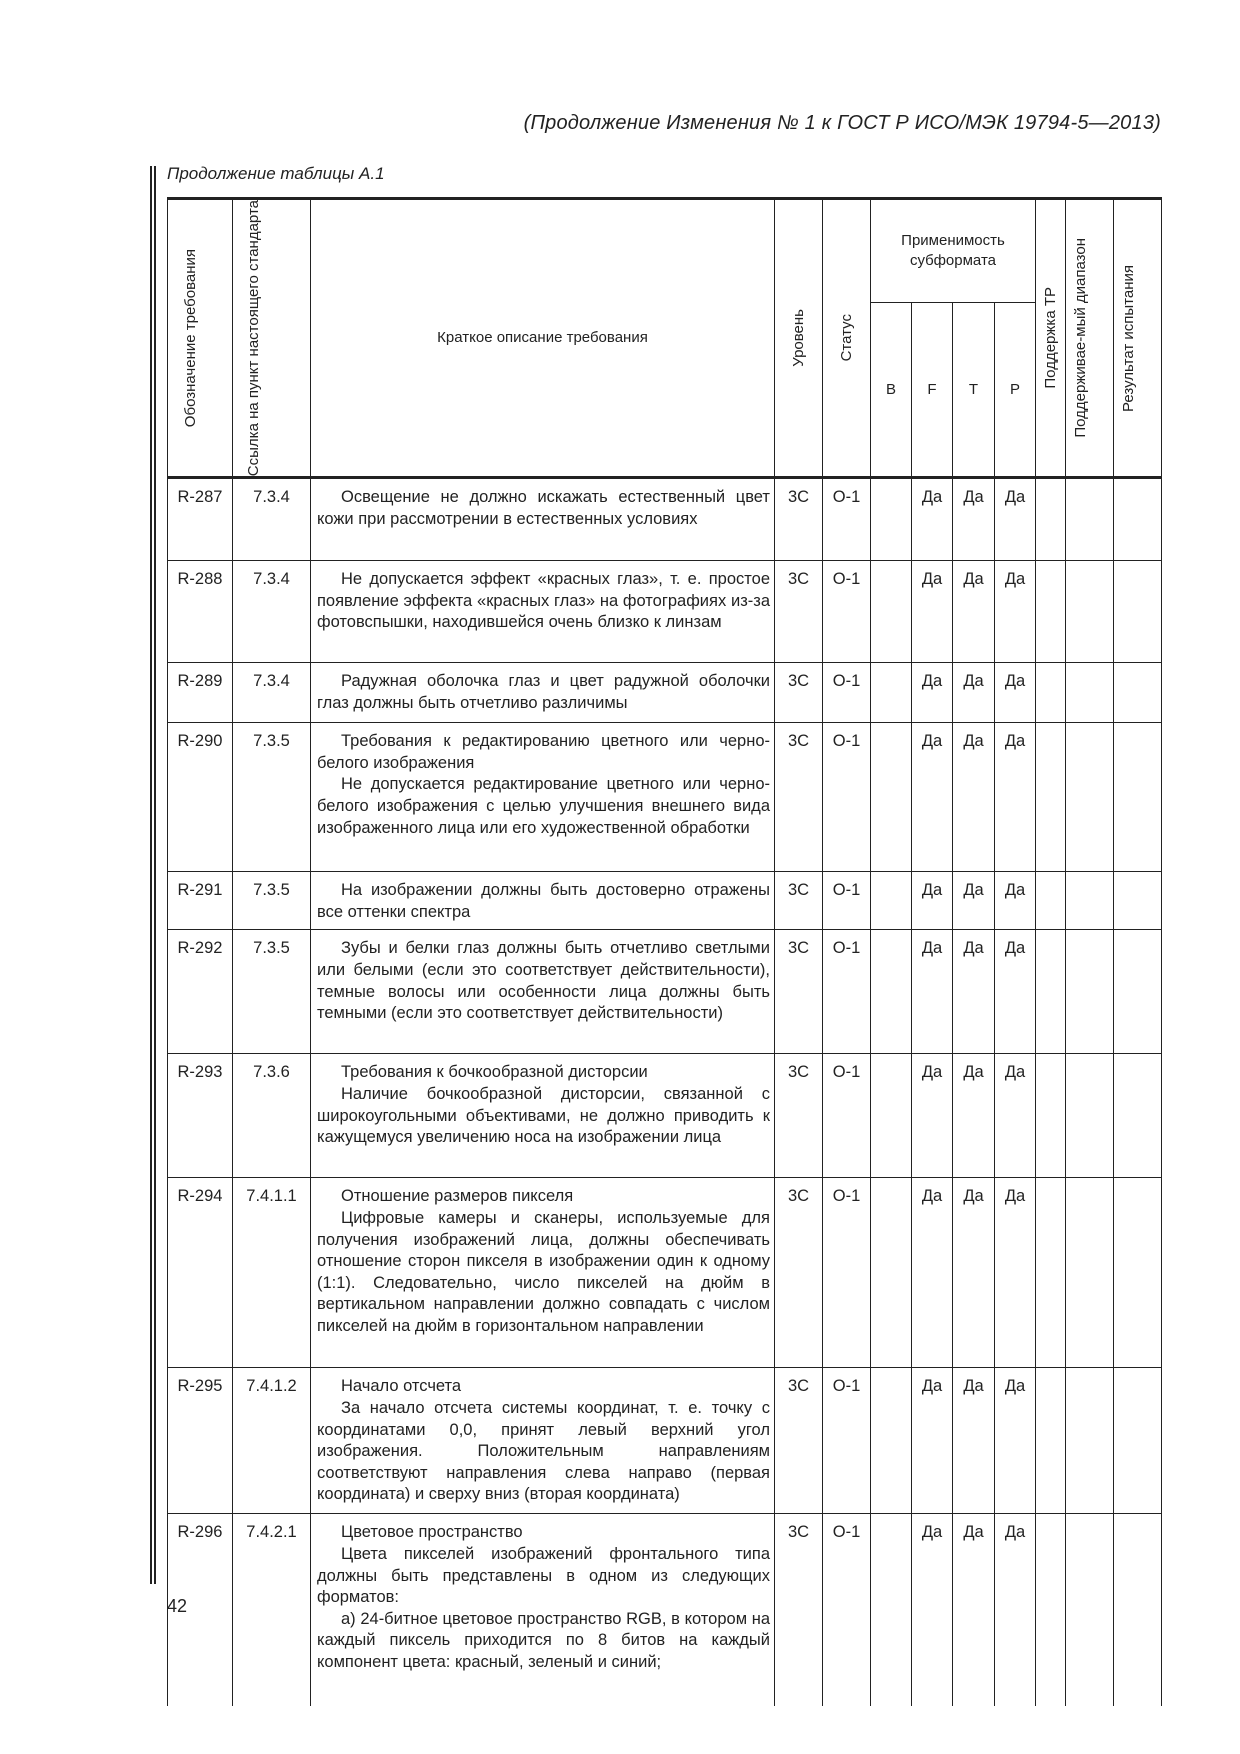  I want to click on description-paragraph: Начало отсчета, so click(401, 1386).